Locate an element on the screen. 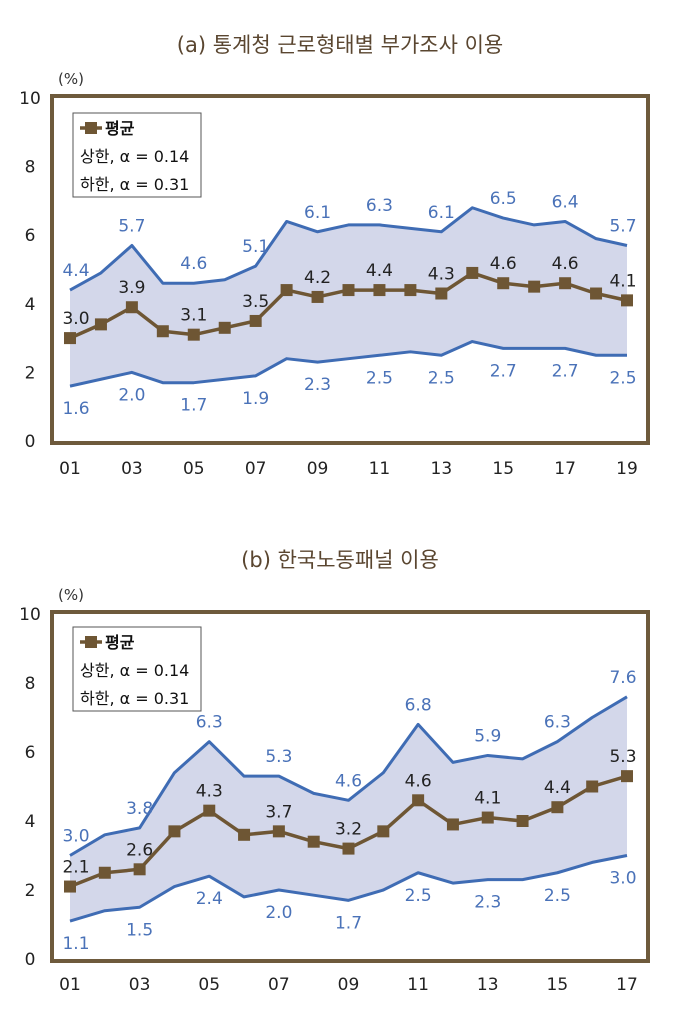 The width and height of the screenshot is (680, 1014). upper-data-label: 5.9 is located at coordinates (487, 736).